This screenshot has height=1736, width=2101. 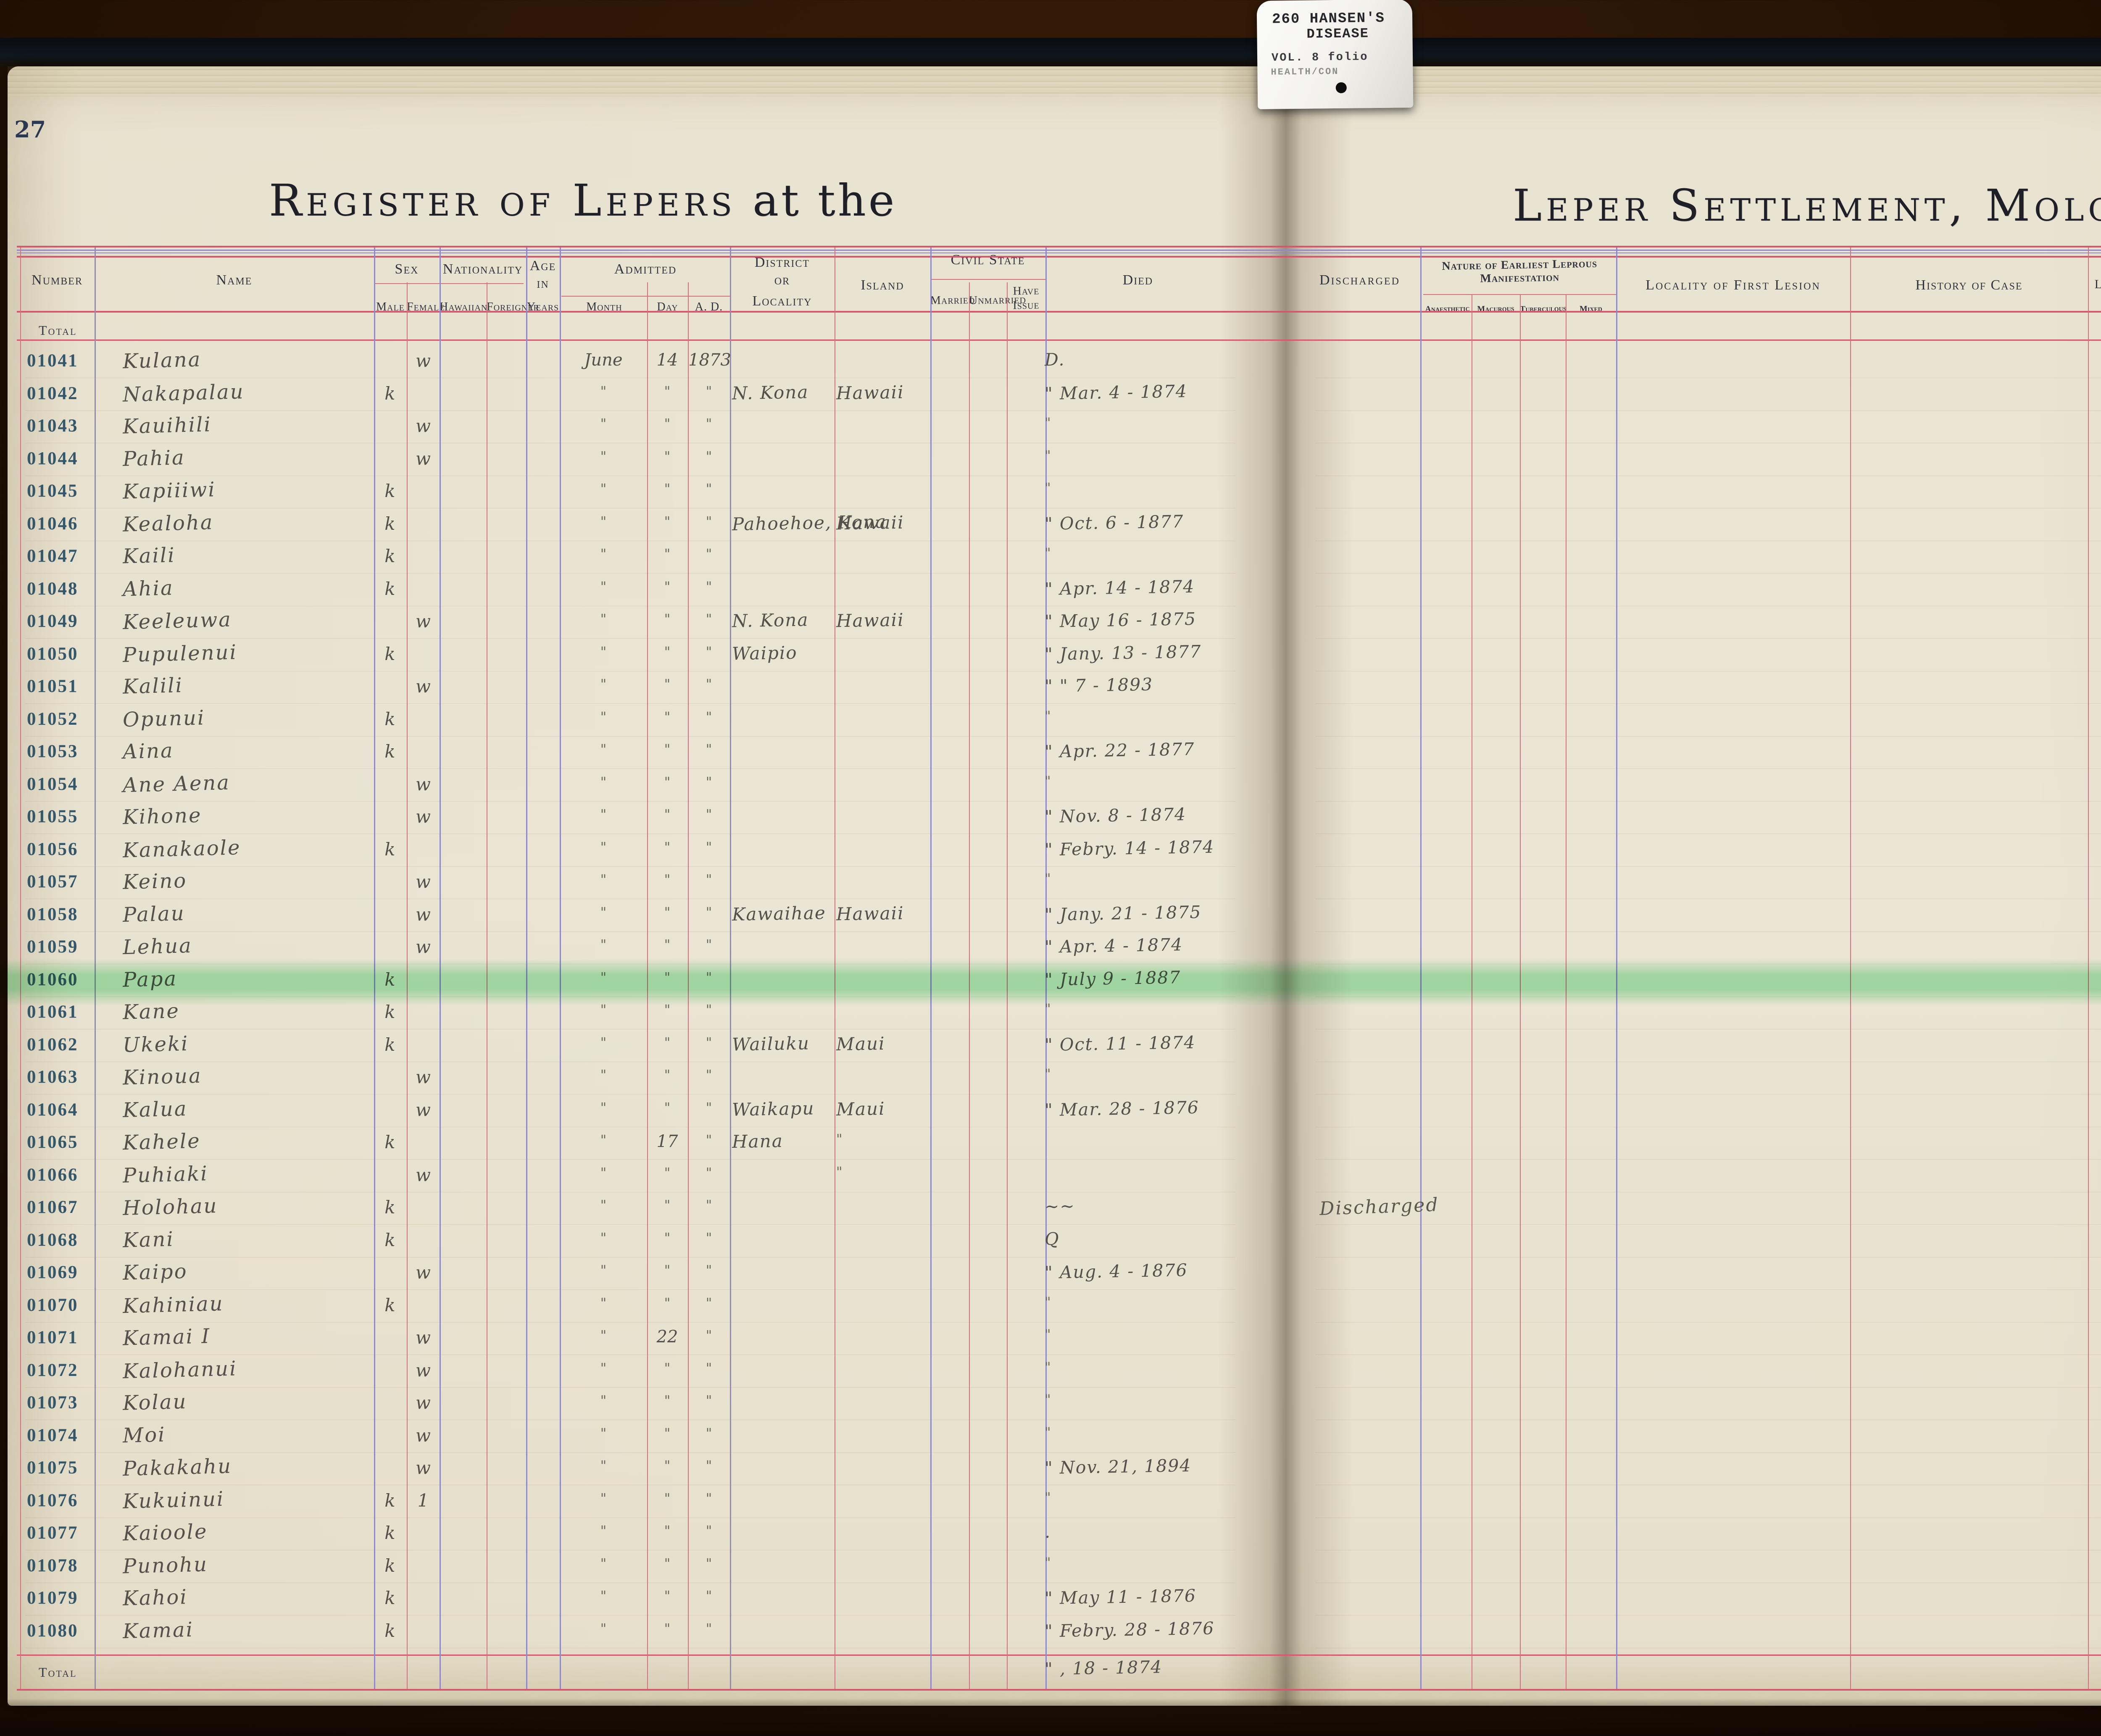 I want to click on cell-name: Kanakaole, so click(x=182, y=849).